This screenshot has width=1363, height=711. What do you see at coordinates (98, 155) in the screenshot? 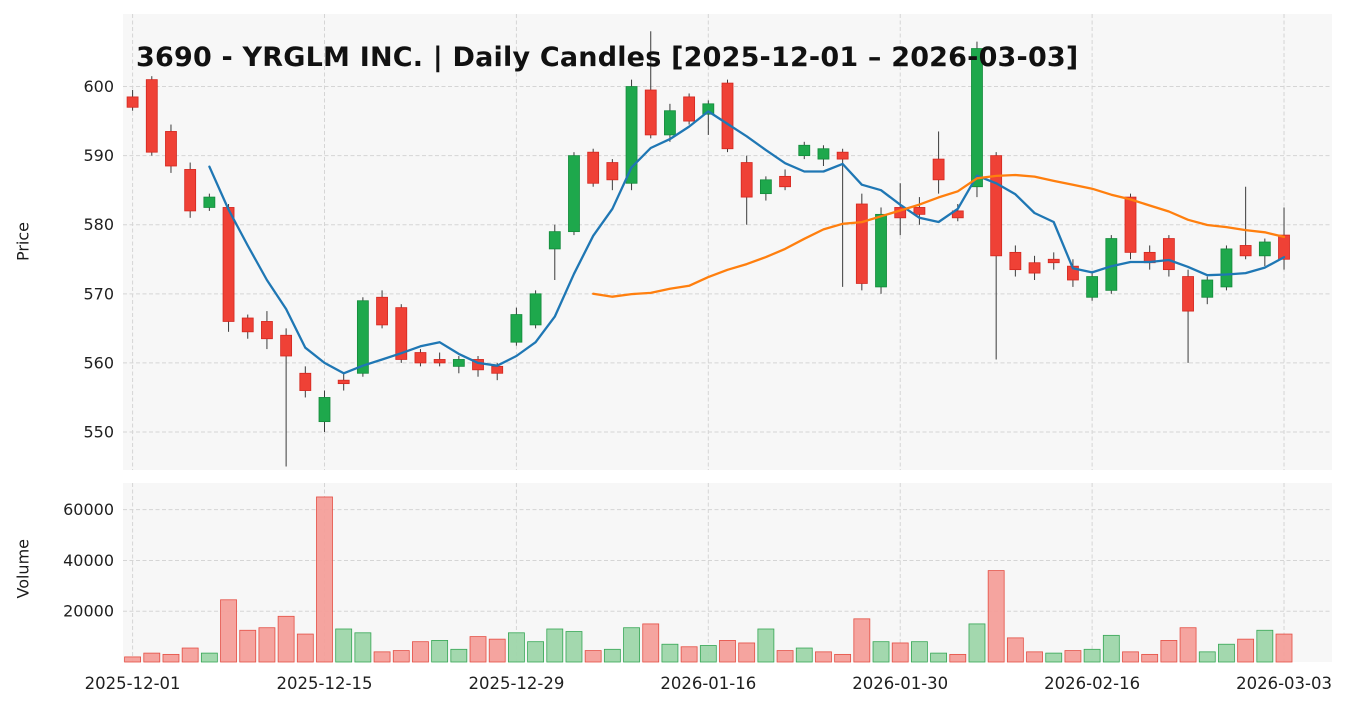
I see `price-tick-label: 590` at bounding box center [98, 155].